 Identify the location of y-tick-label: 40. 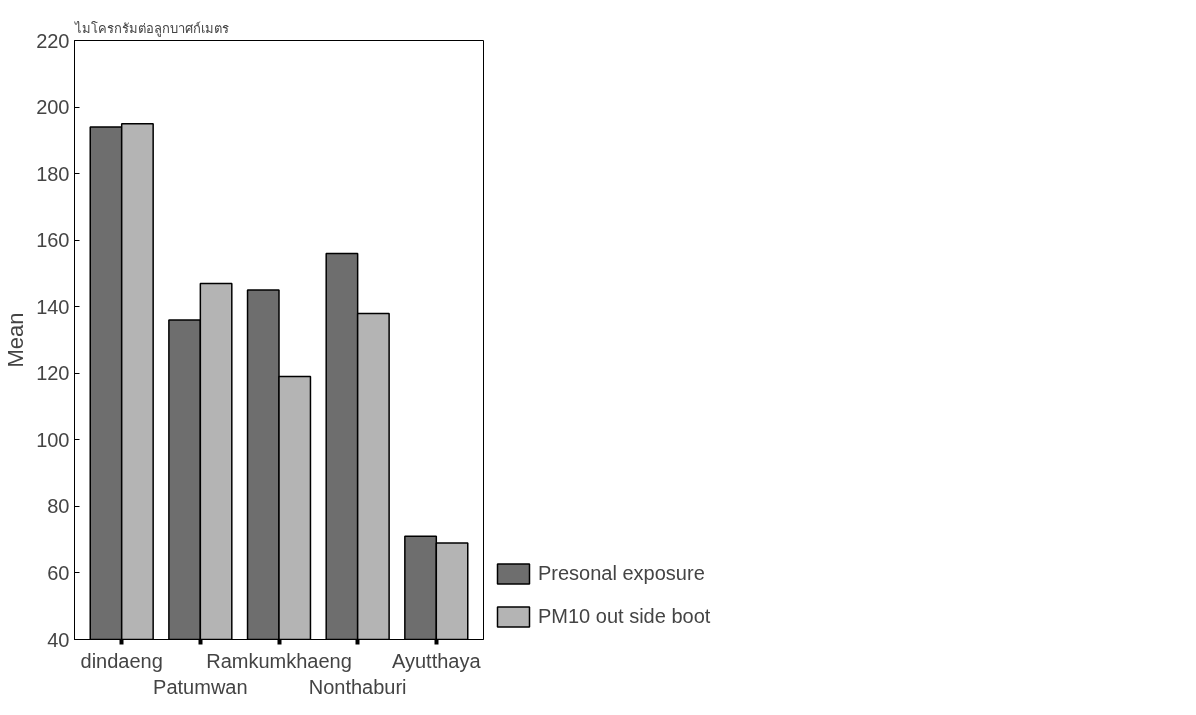
(58, 639).